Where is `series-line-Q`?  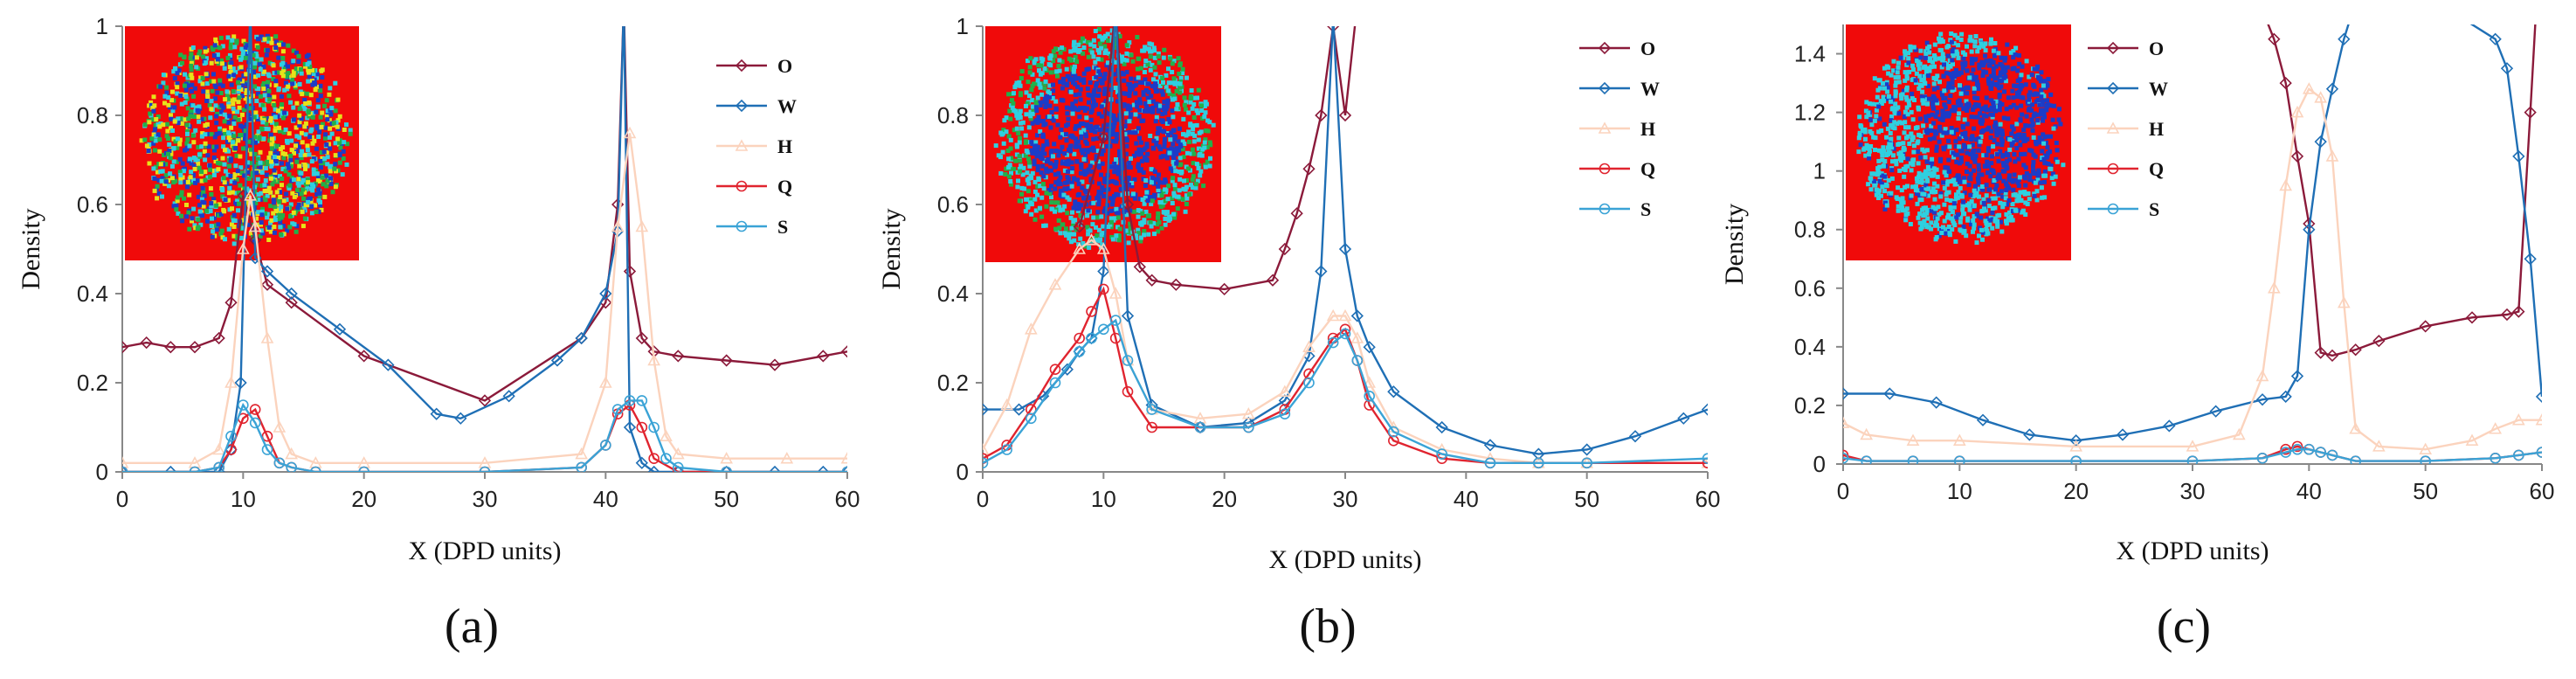 series-line-Q is located at coordinates (2192, 453).